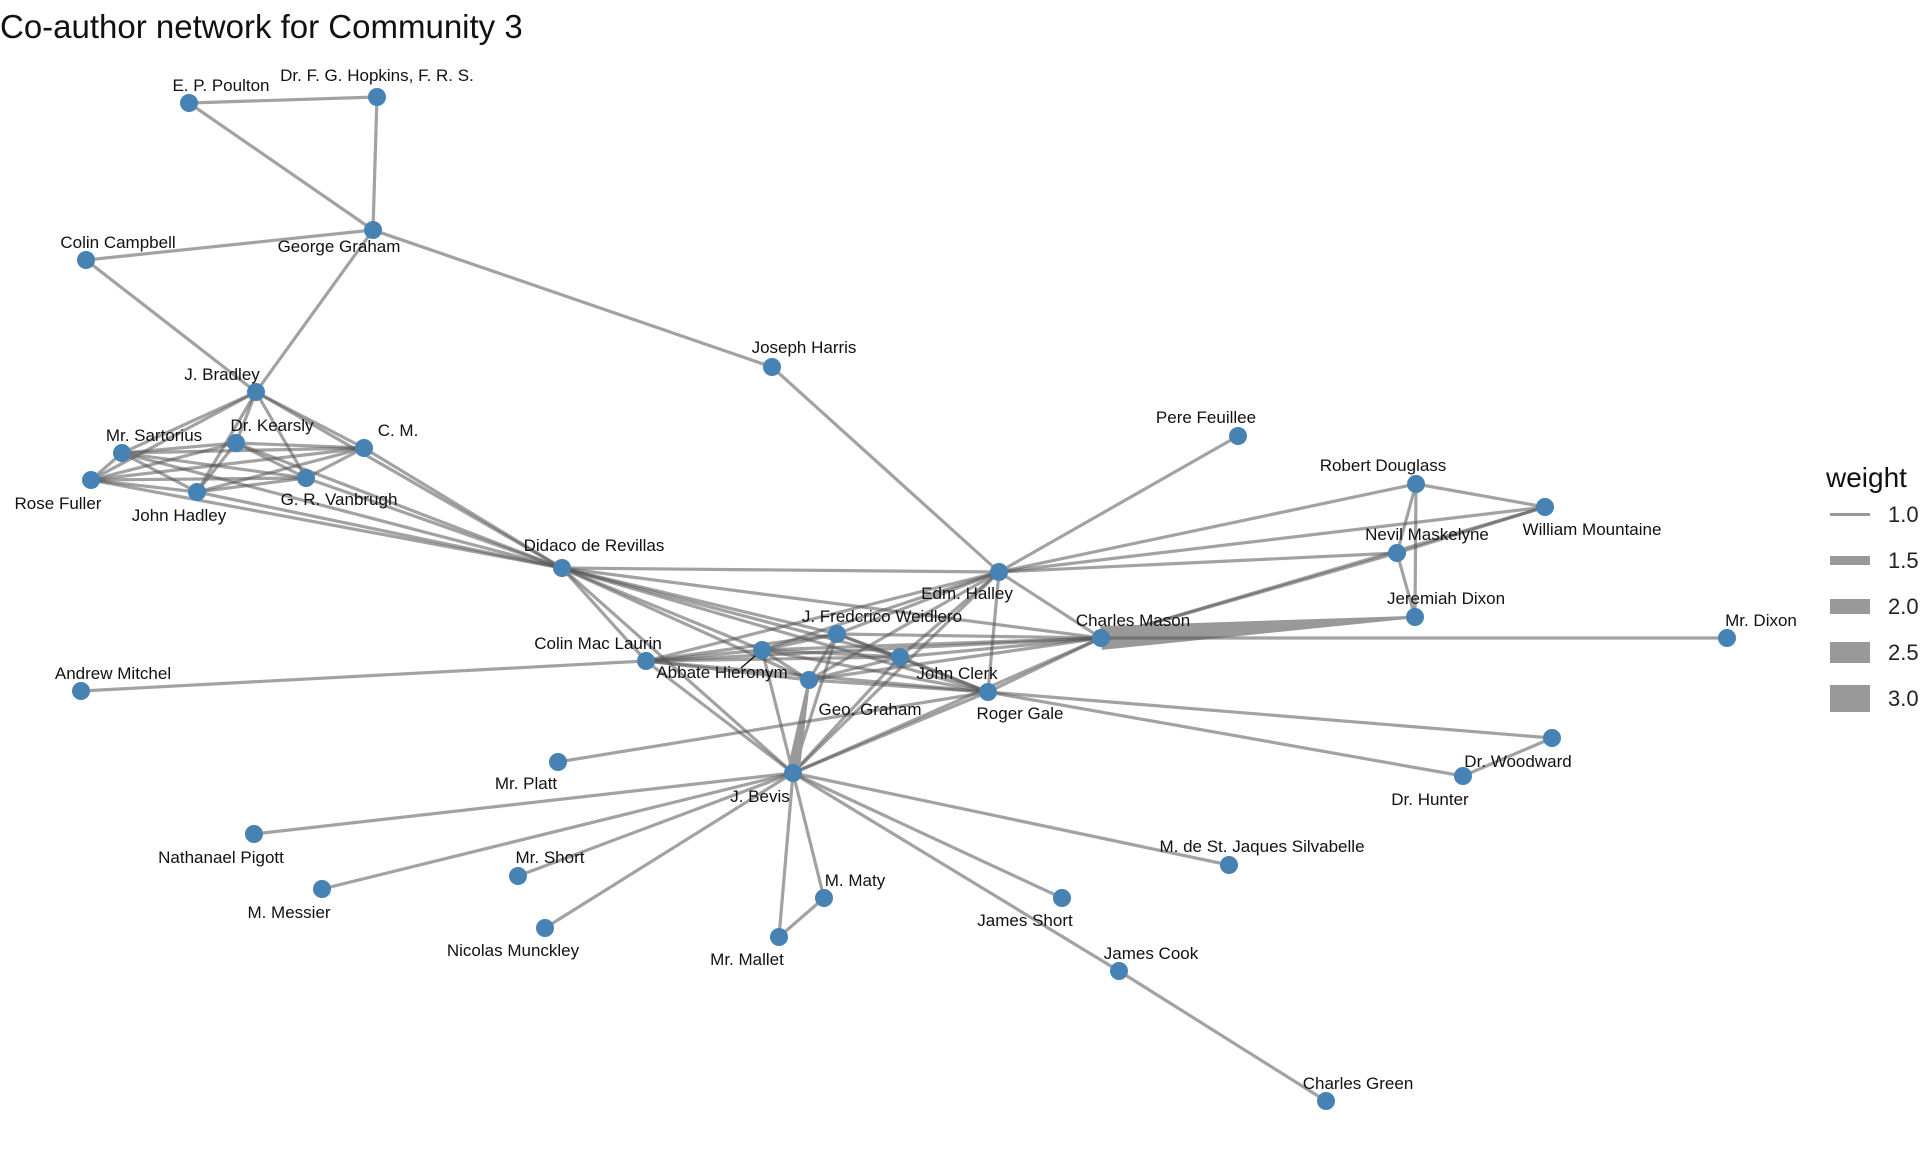 Image resolution: width=1920 pixels, height=1152 pixels. What do you see at coordinates (1446, 598) in the screenshot?
I see `node-label-jdixon: Jeremiah Dixon` at bounding box center [1446, 598].